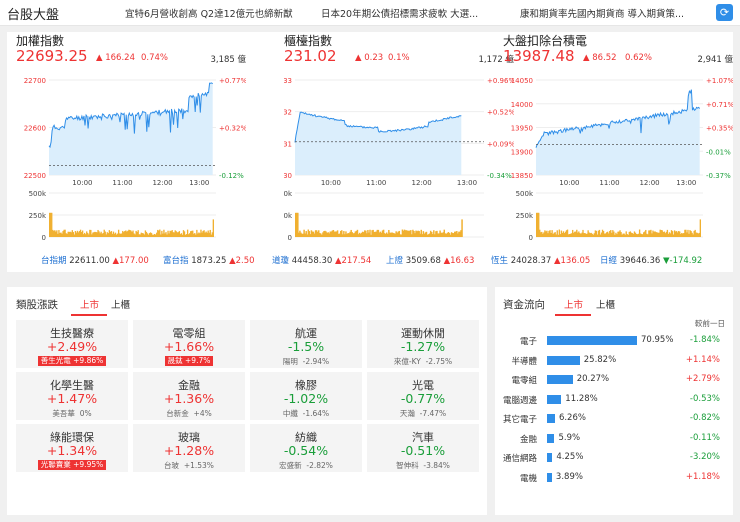  Describe the element at coordinates (718, 176) in the screenshot. I see `pct-tick-label: -0.37%` at that location.